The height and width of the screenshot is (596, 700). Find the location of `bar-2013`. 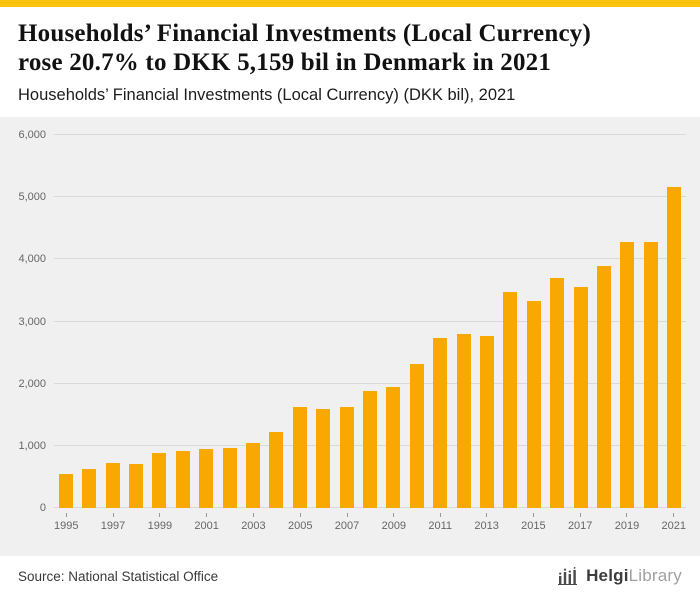

bar-2013 is located at coordinates (487, 421).